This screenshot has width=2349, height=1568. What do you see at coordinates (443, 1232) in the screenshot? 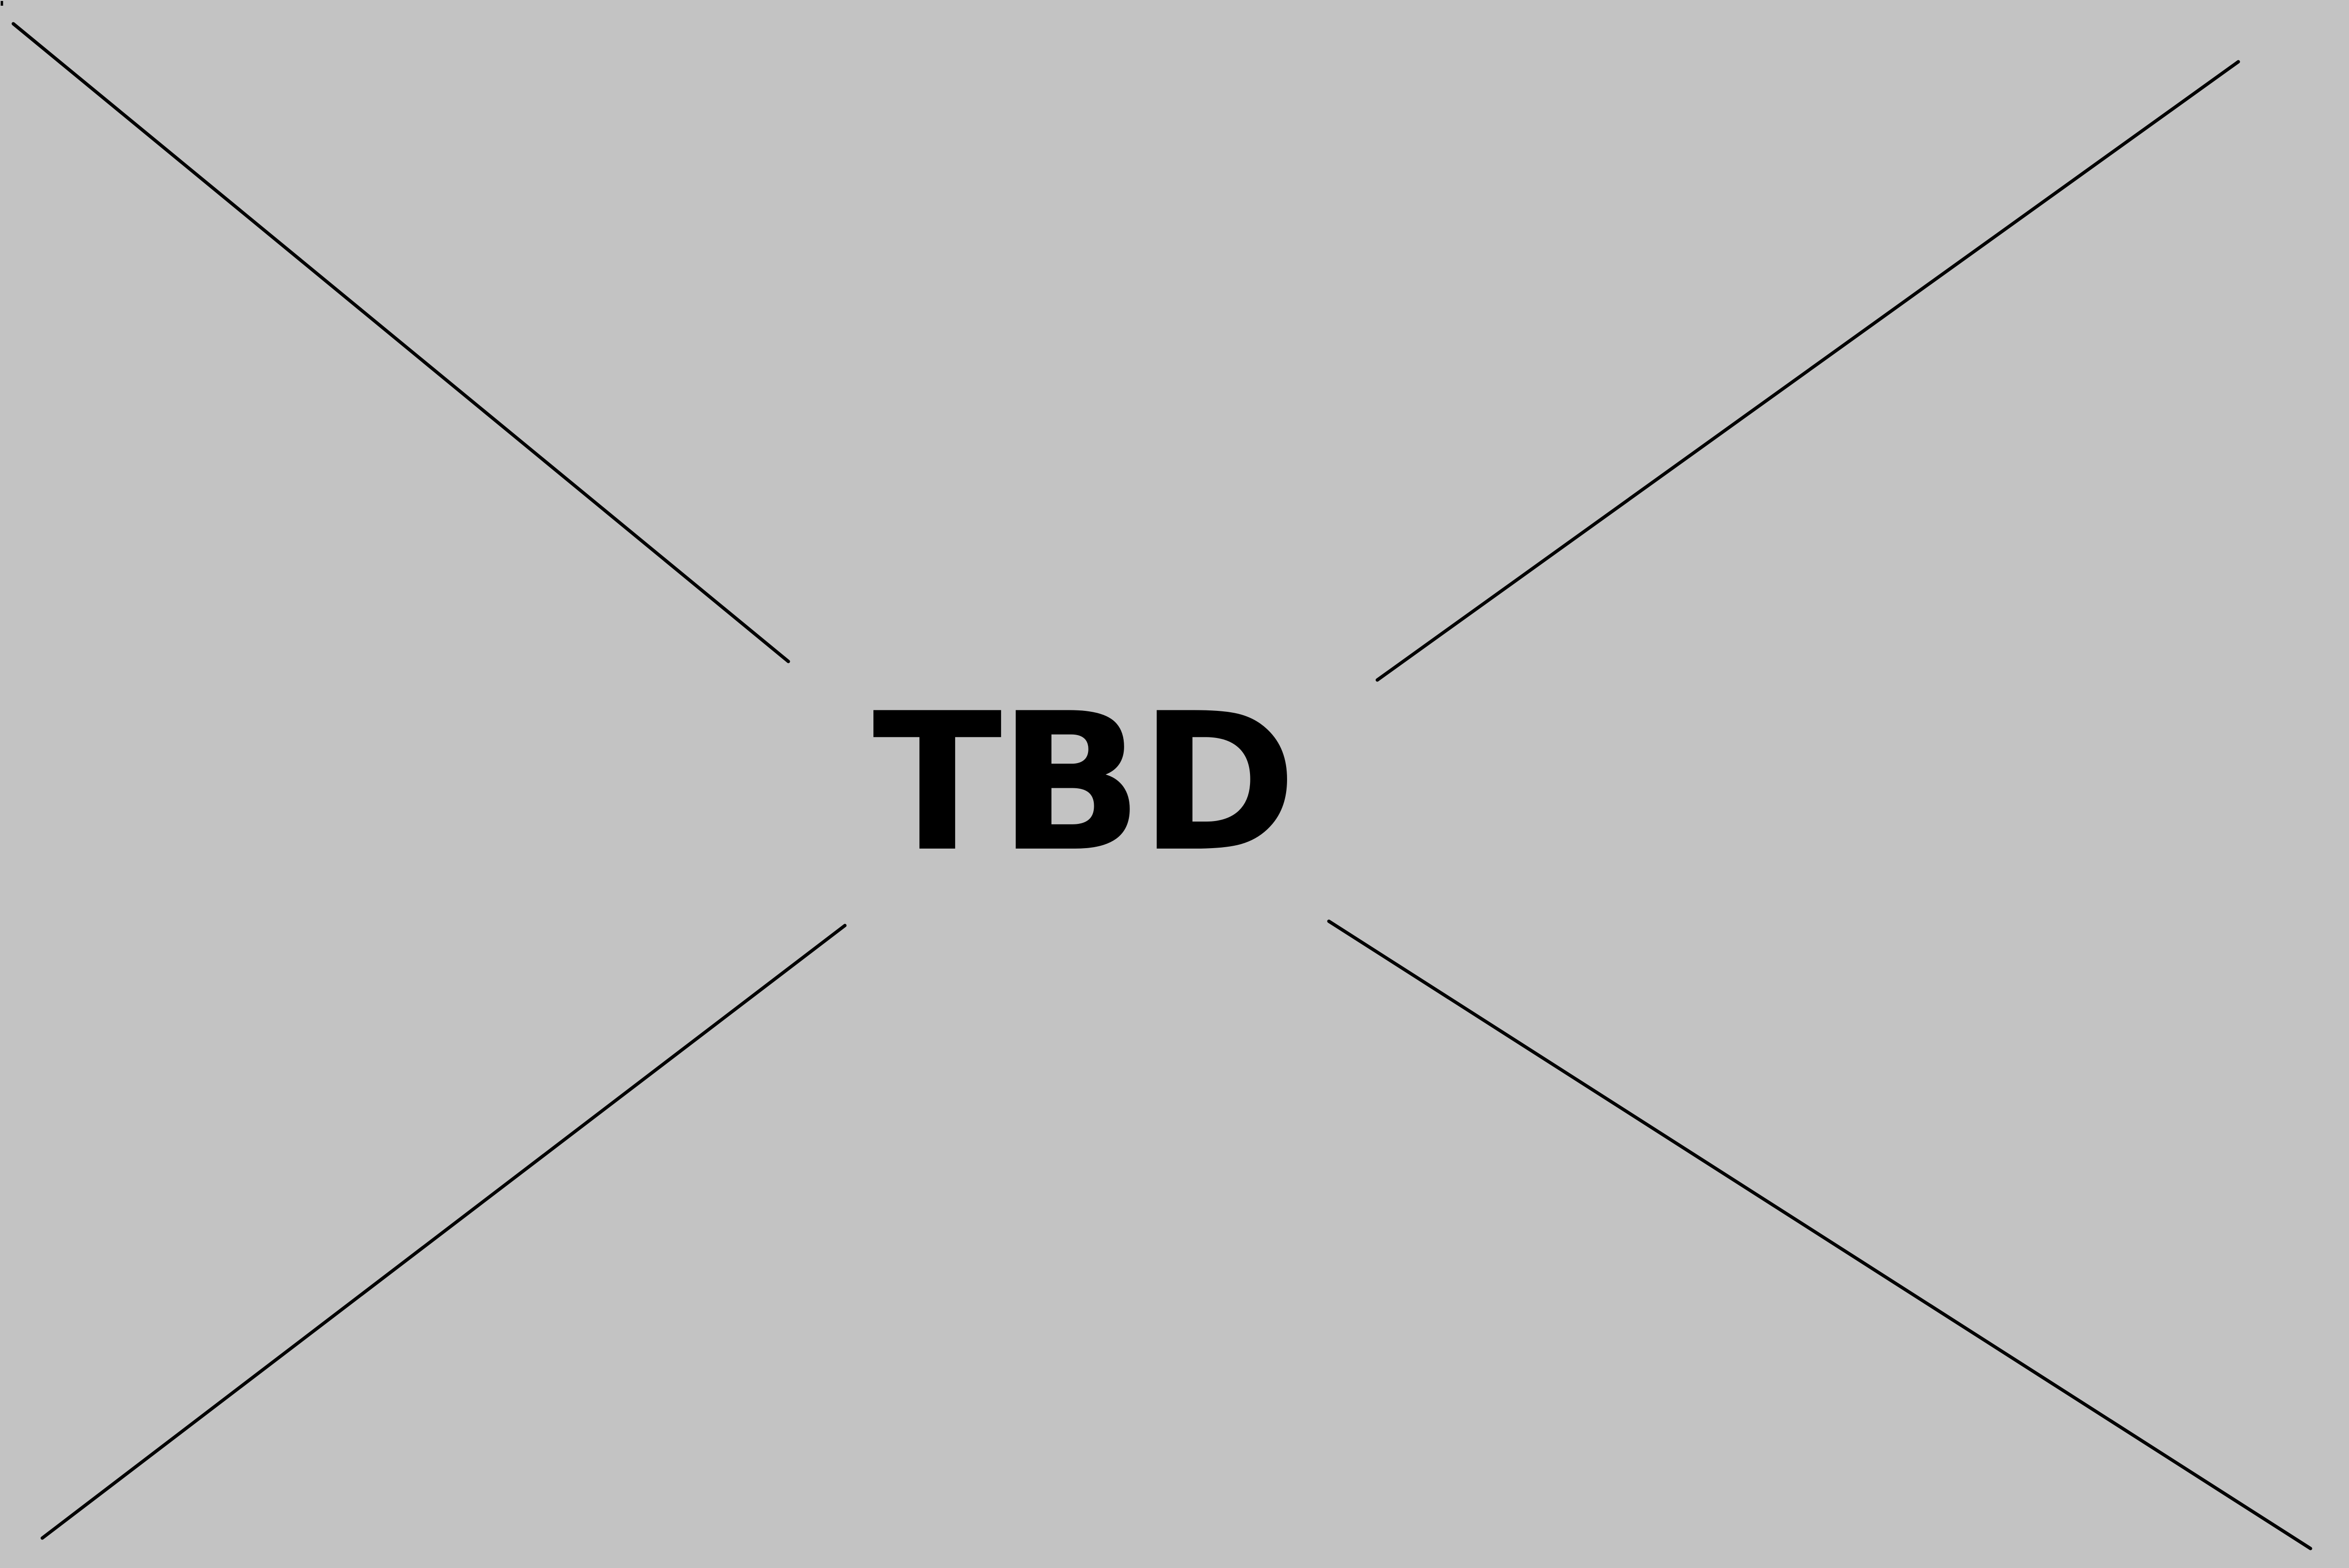
I see `line-bottom-left` at bounding box center [443, 1232].